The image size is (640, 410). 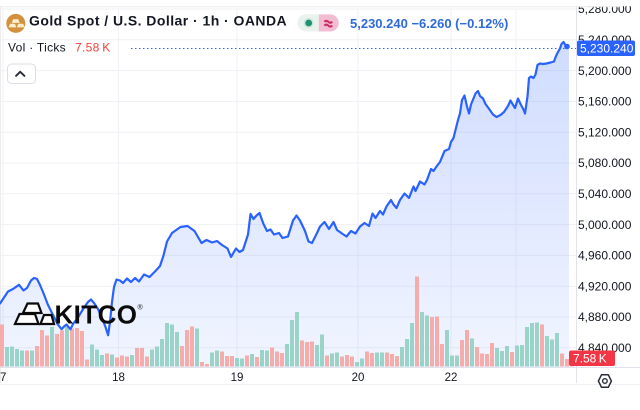 What do you see at coordinates (605, 71) in the screenshot?
I see `svg-text: 5,200.000` at bounding box center [605, 71].